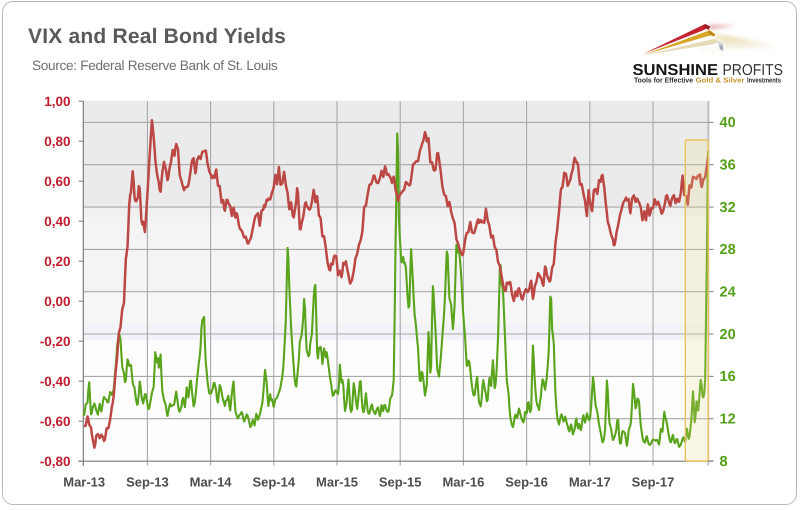 The width and height of the screenshot is (800, 510). What do you see at coordinates (400, 482) in the screenshot?
I see `svg-text: Sep-15` at bounding box center [400, 482].